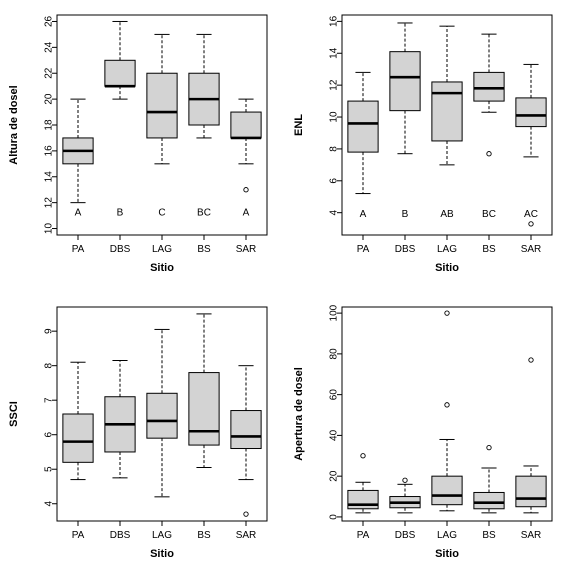 This screenshot has width=573, height=573. I want to click on y-axis-title: Apertura de dosel, so click(299, 414).